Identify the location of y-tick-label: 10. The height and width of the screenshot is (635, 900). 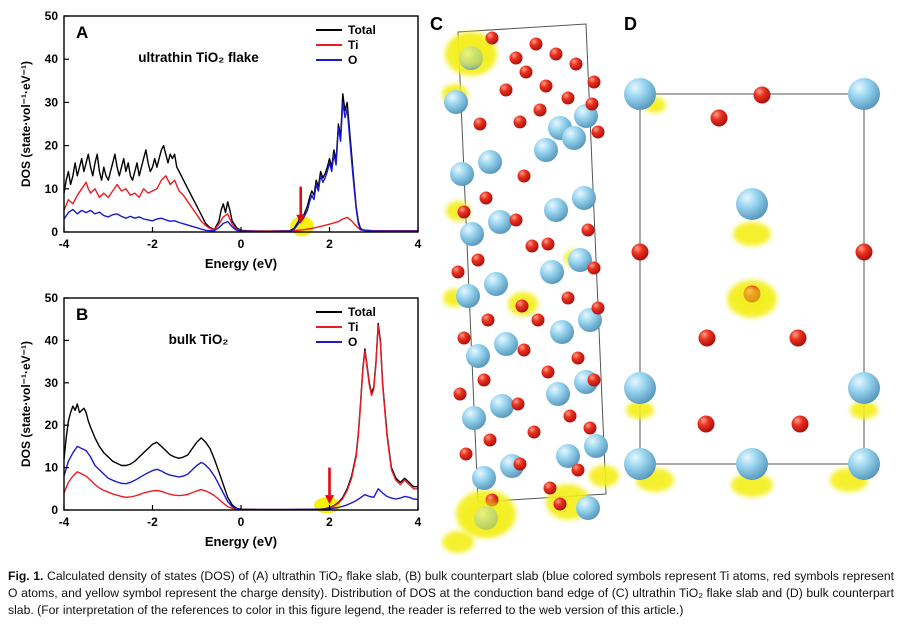
(52, 189).